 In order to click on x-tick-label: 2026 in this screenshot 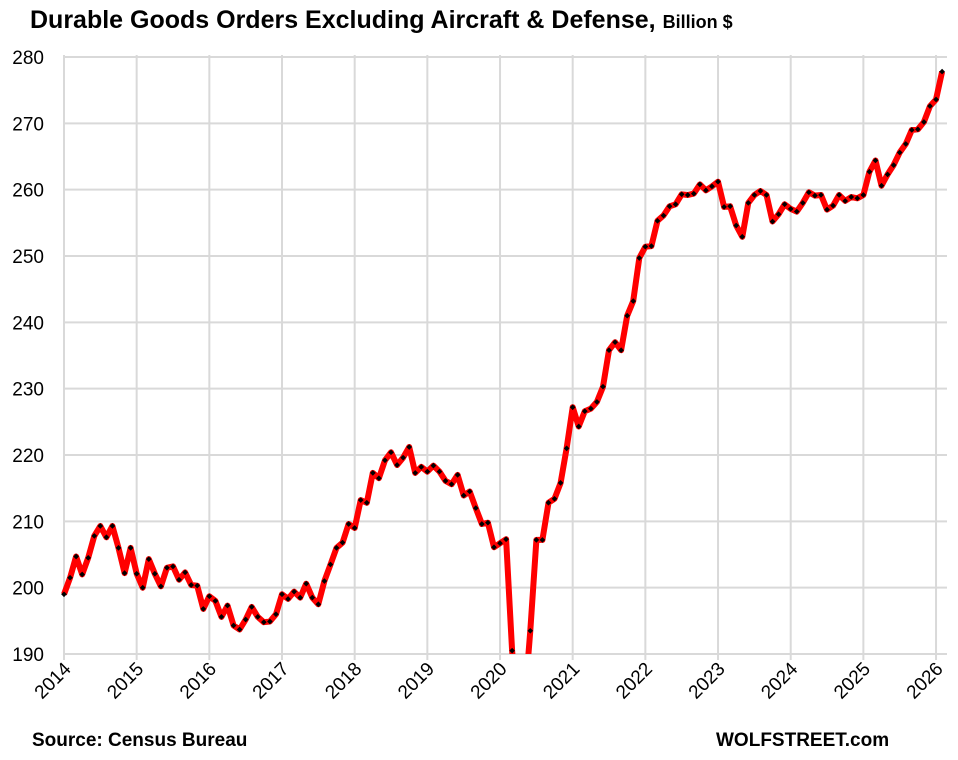, I will do `click(925, 681)`.